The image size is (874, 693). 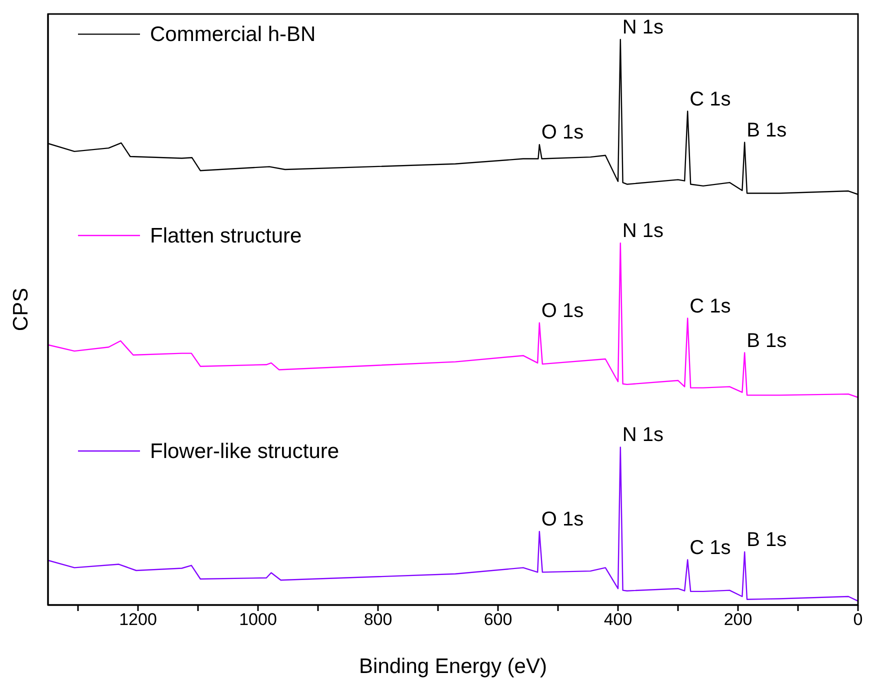 I want to click on x-tick-label: 600, so click(x=498, y=620).